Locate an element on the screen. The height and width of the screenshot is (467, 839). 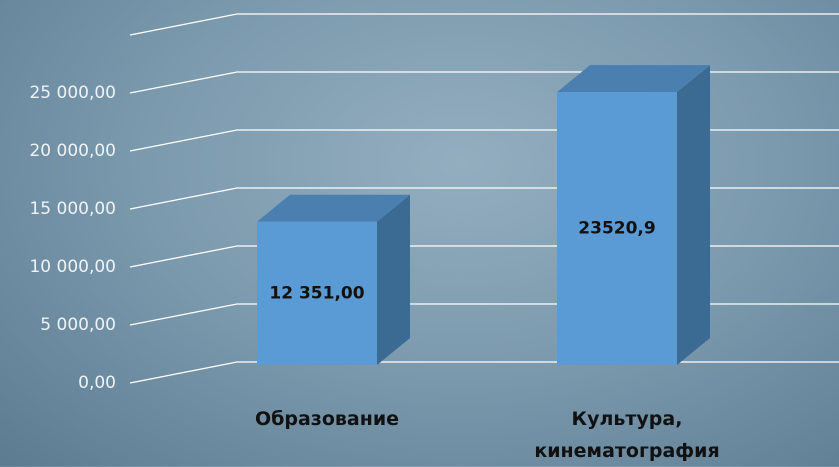
y-tick-label: 5 000,00 is located at coordinates (78, 325).